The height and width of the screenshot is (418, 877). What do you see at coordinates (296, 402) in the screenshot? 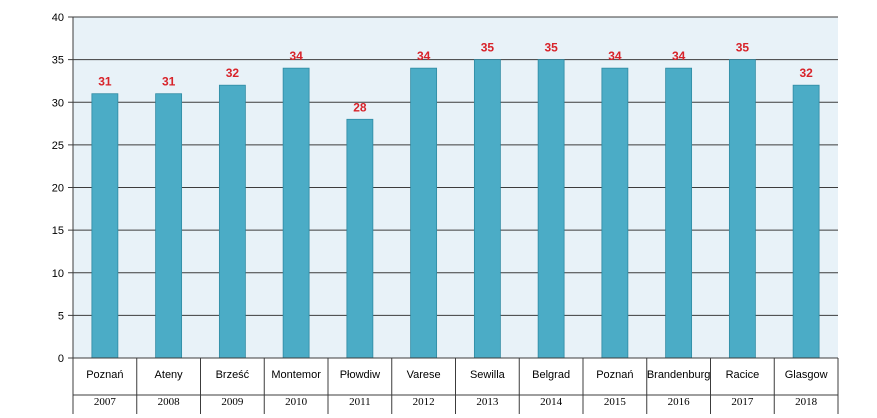
I see `x-year-label: 2010` at bounding box center [296, 402].